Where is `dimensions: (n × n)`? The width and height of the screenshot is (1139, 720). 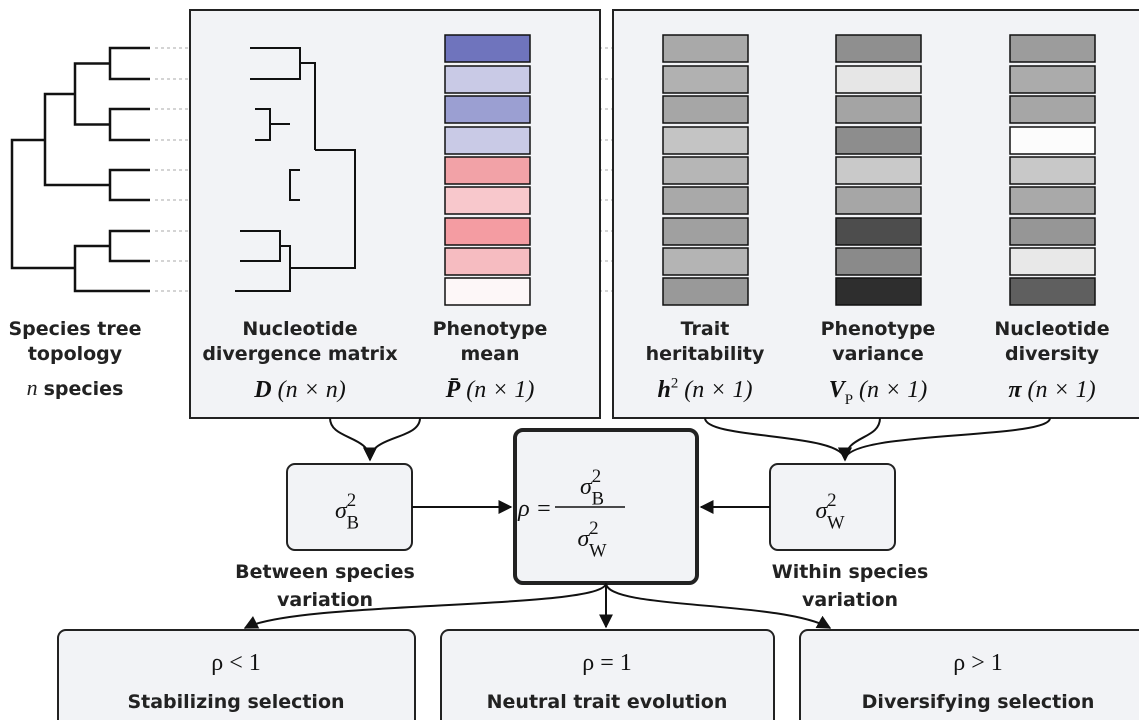
dimensions: (n × n) is located at coordinates (312, 390).